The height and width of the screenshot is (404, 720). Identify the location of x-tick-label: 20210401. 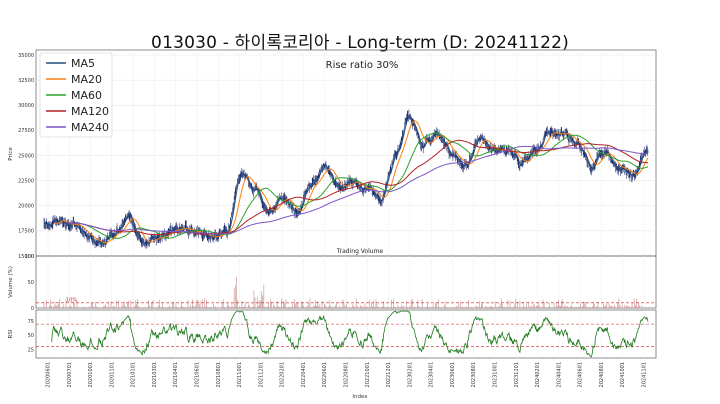
(176, 374).